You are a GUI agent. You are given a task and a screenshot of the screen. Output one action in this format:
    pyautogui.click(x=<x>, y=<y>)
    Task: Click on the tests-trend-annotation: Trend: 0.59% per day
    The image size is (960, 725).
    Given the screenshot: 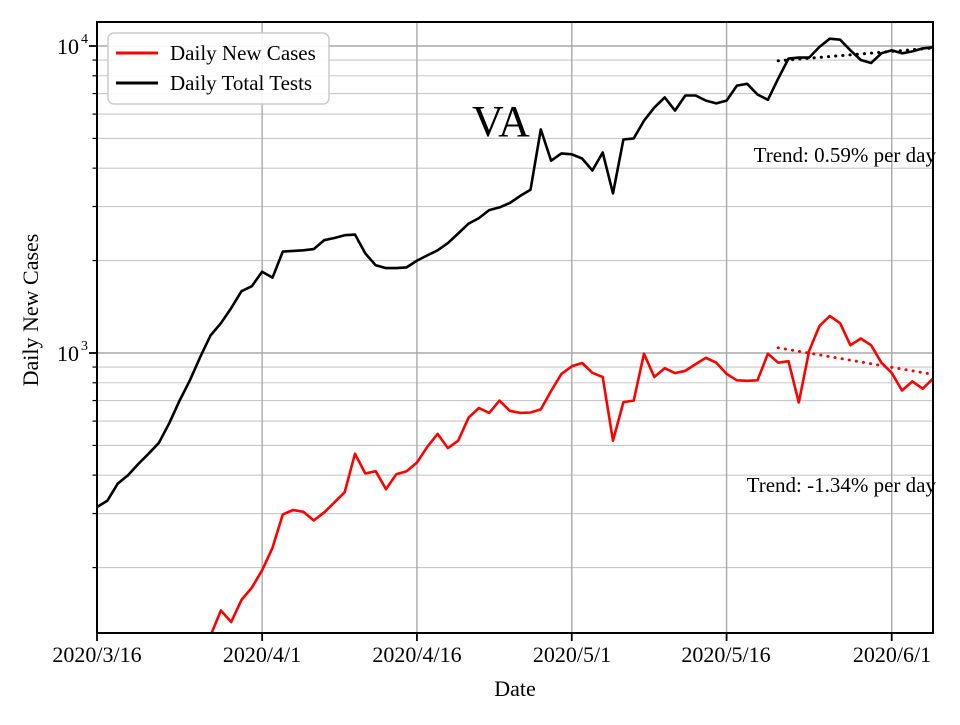 What is the action you would take?
    pyautogui.click(x=845, y=155)
    